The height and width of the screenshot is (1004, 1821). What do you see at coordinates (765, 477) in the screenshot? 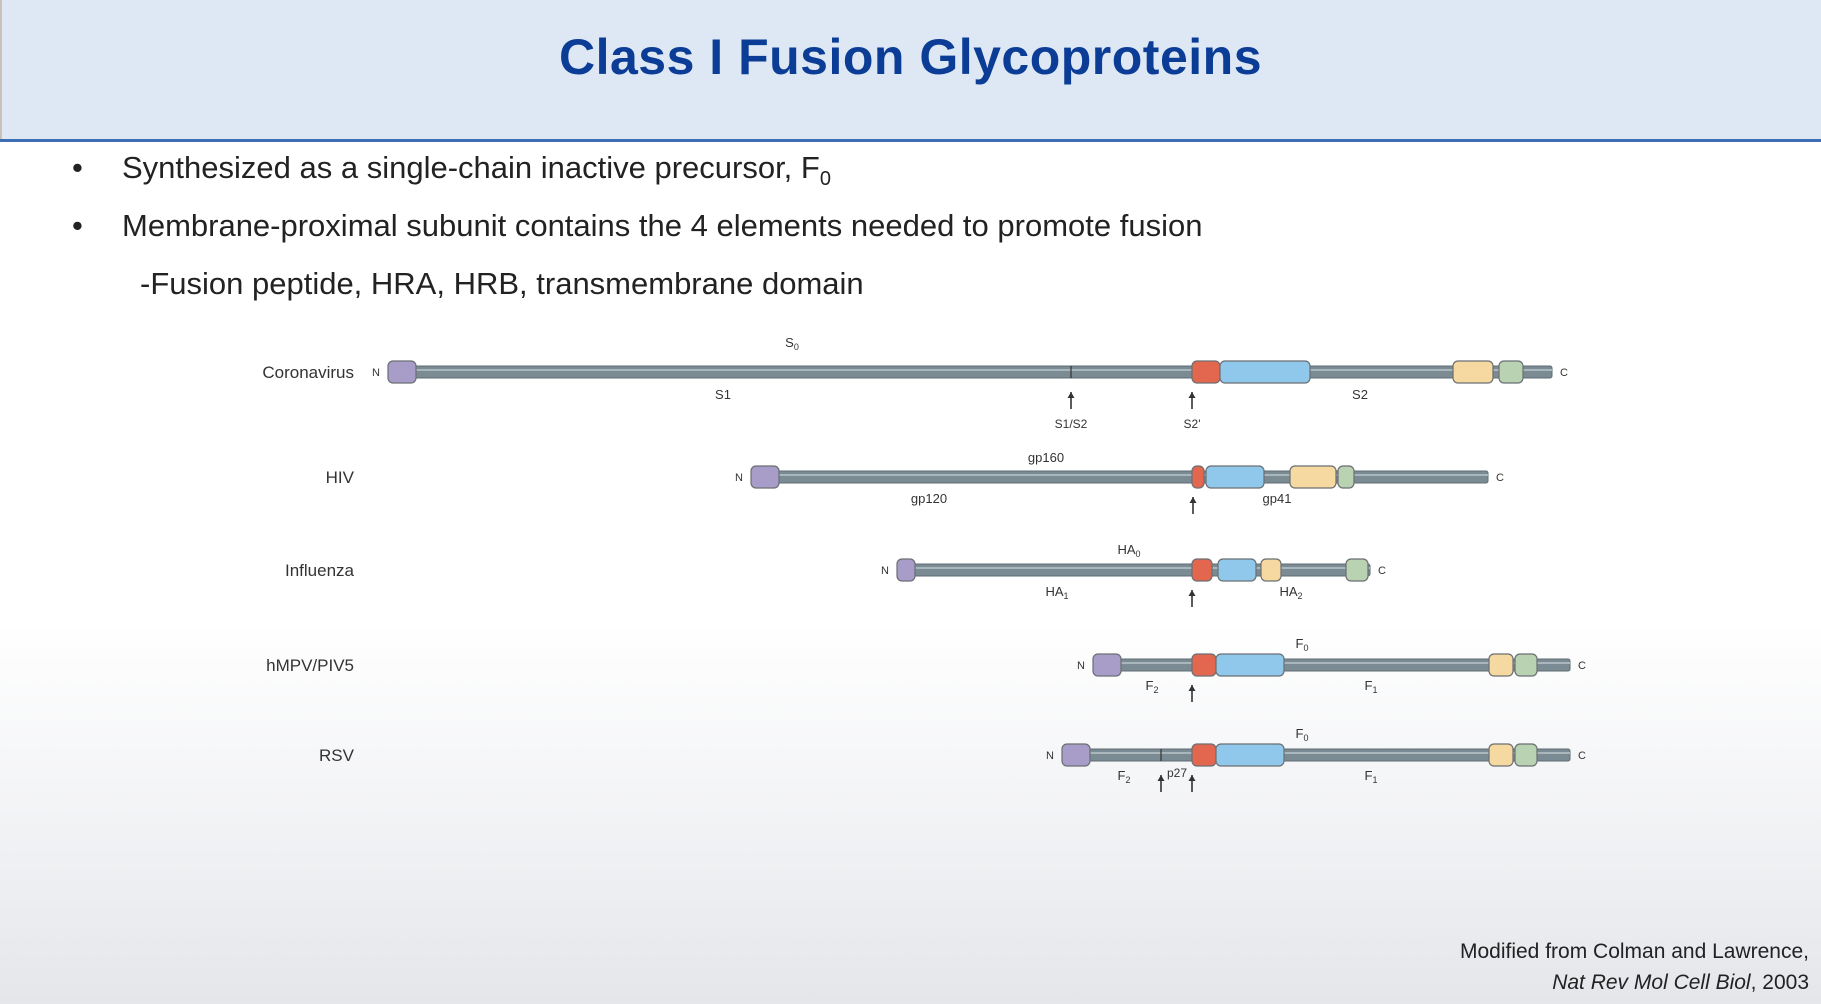
I see `hiv-n-terminal-domain` at bounding box center [765, 477].